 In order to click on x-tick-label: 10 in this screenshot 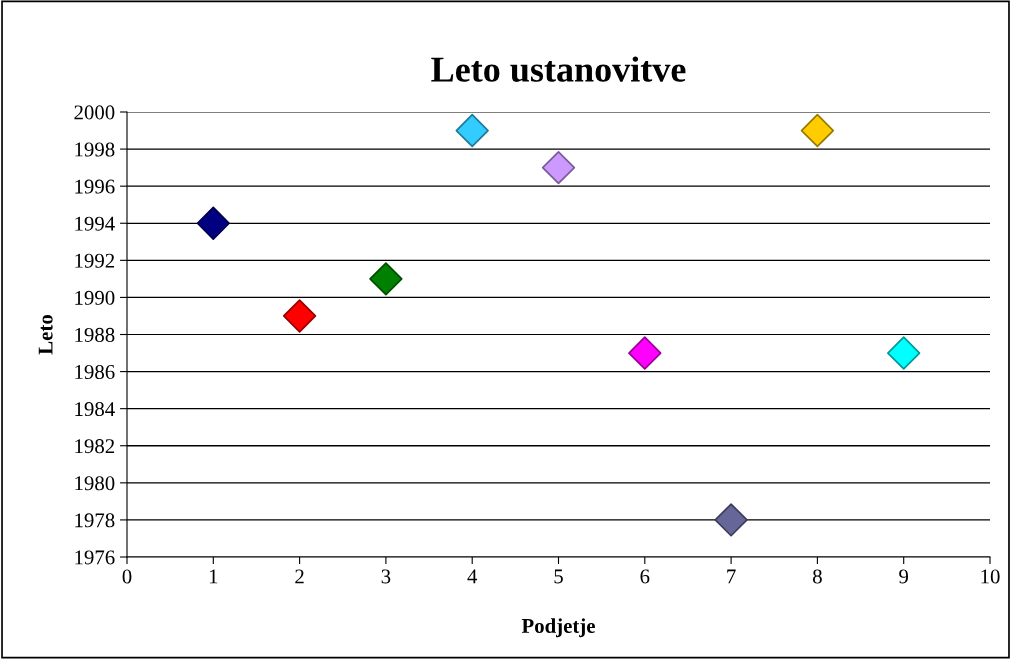, I will do `click(990, 576)`.